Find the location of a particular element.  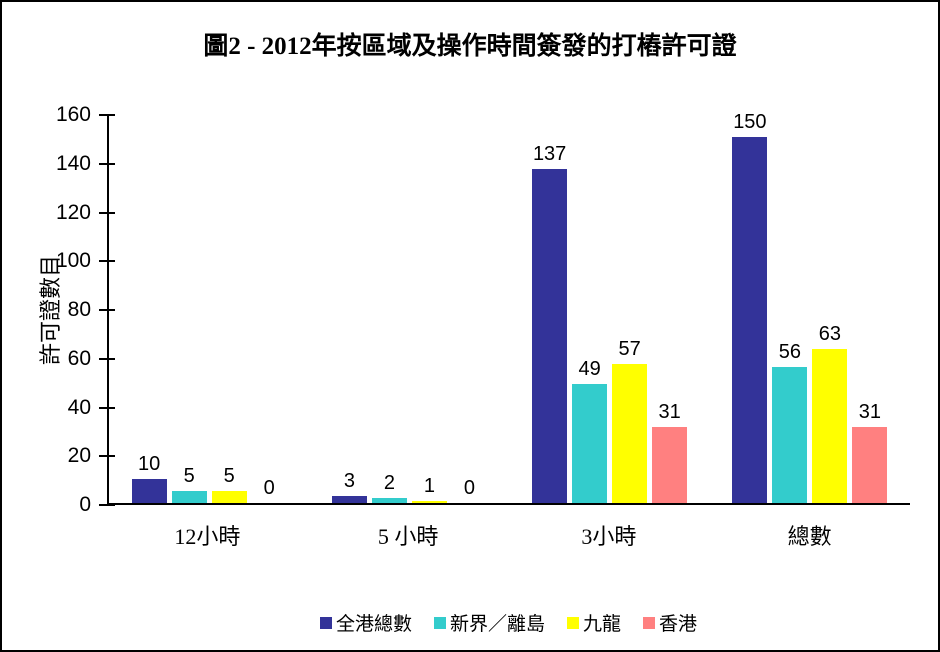

x-axis-labels: 12小時 5 小時 3小時 總數 is located at coordinates (508, 535).